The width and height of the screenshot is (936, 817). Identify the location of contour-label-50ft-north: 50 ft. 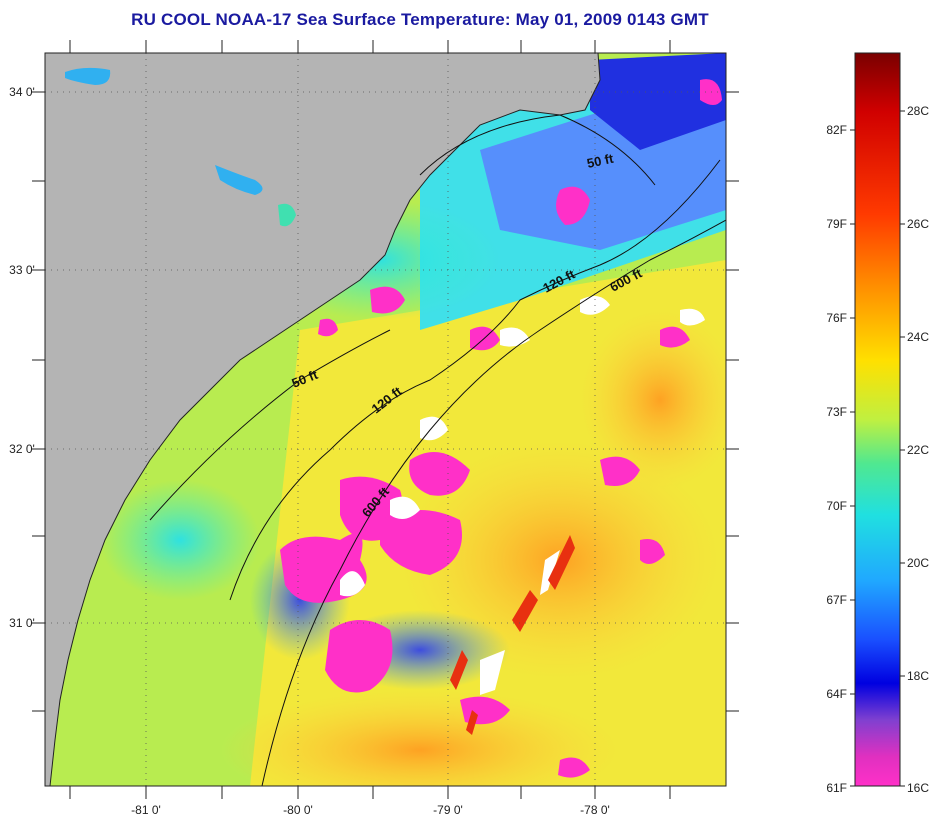
(601, 161).